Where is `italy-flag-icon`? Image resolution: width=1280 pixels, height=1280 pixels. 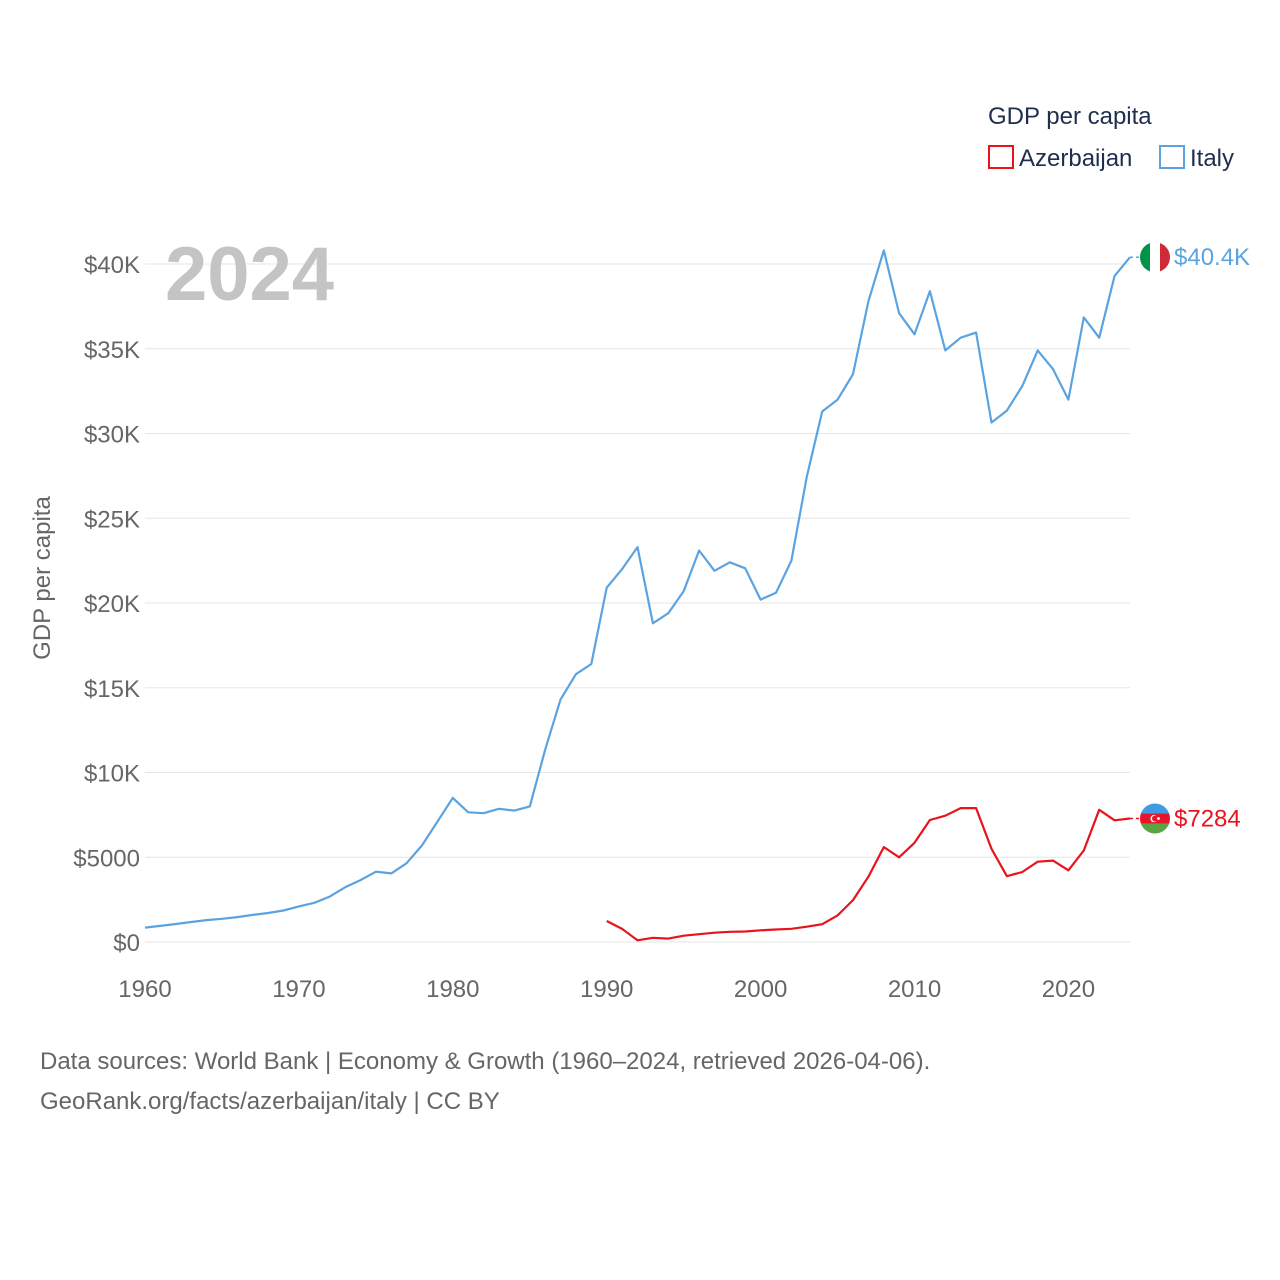
italy-flag-icon is located at coordinates (1155, 257).